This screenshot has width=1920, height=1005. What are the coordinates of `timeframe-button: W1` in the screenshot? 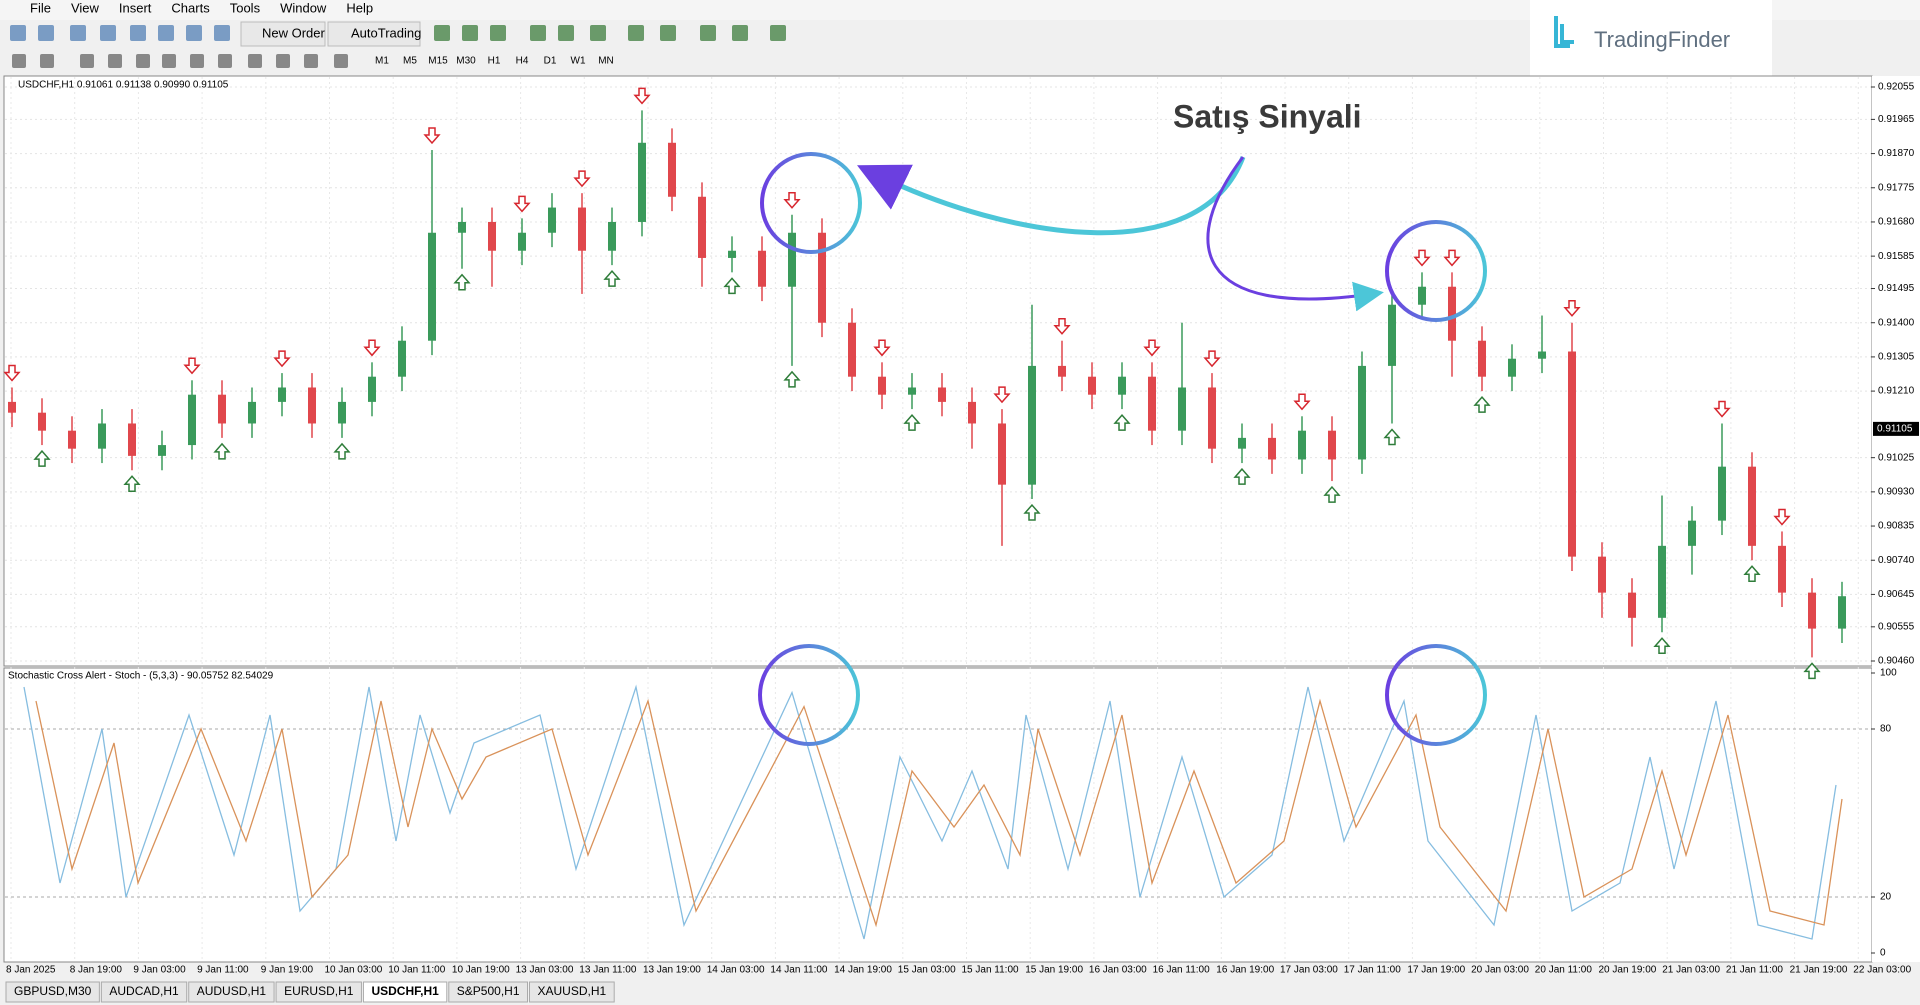 It's located at (578, 61).